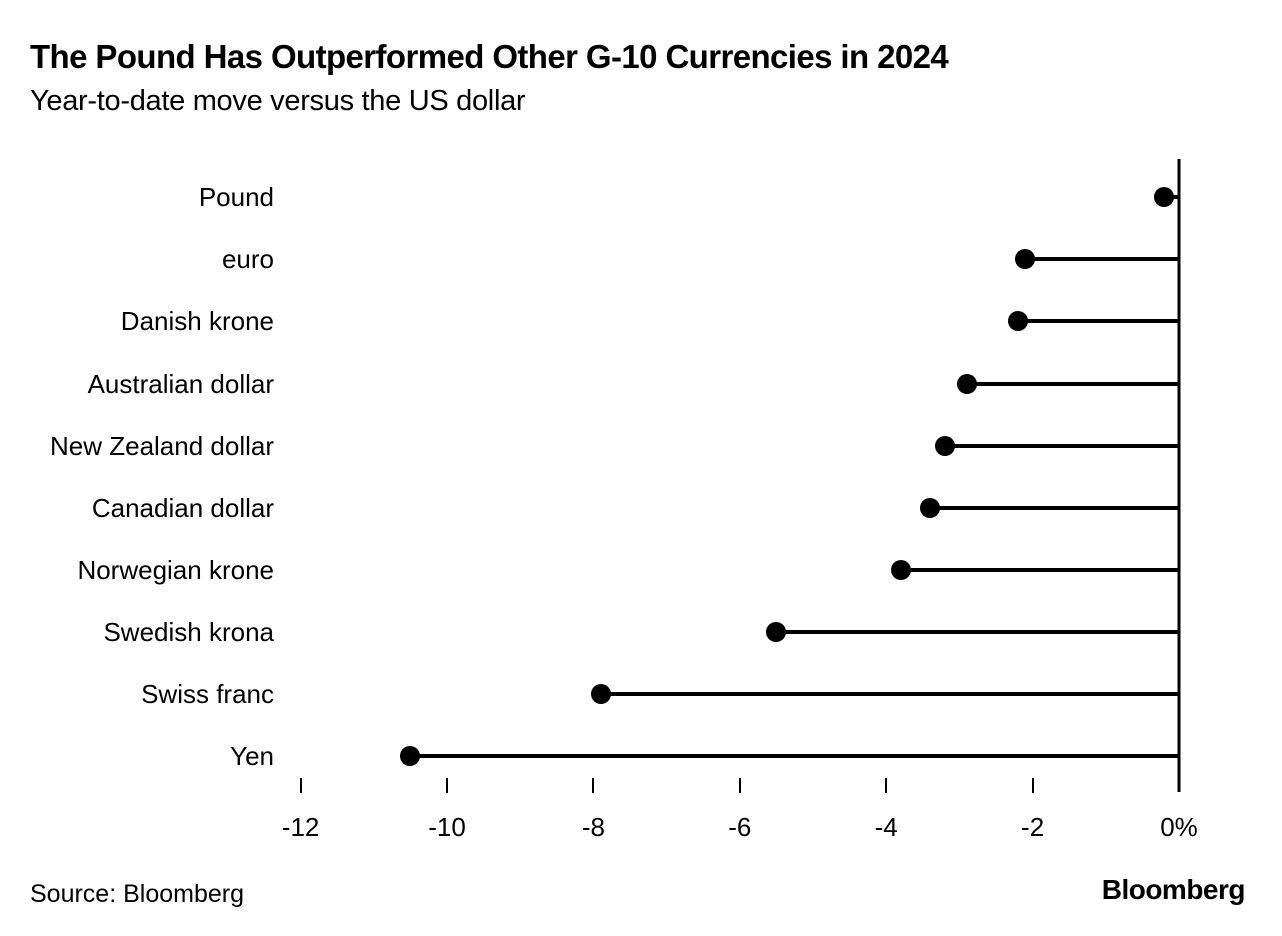  Describe the element at coordinates (740, 827) in the screenshot. I see `x-tick-label: -6` at that location.